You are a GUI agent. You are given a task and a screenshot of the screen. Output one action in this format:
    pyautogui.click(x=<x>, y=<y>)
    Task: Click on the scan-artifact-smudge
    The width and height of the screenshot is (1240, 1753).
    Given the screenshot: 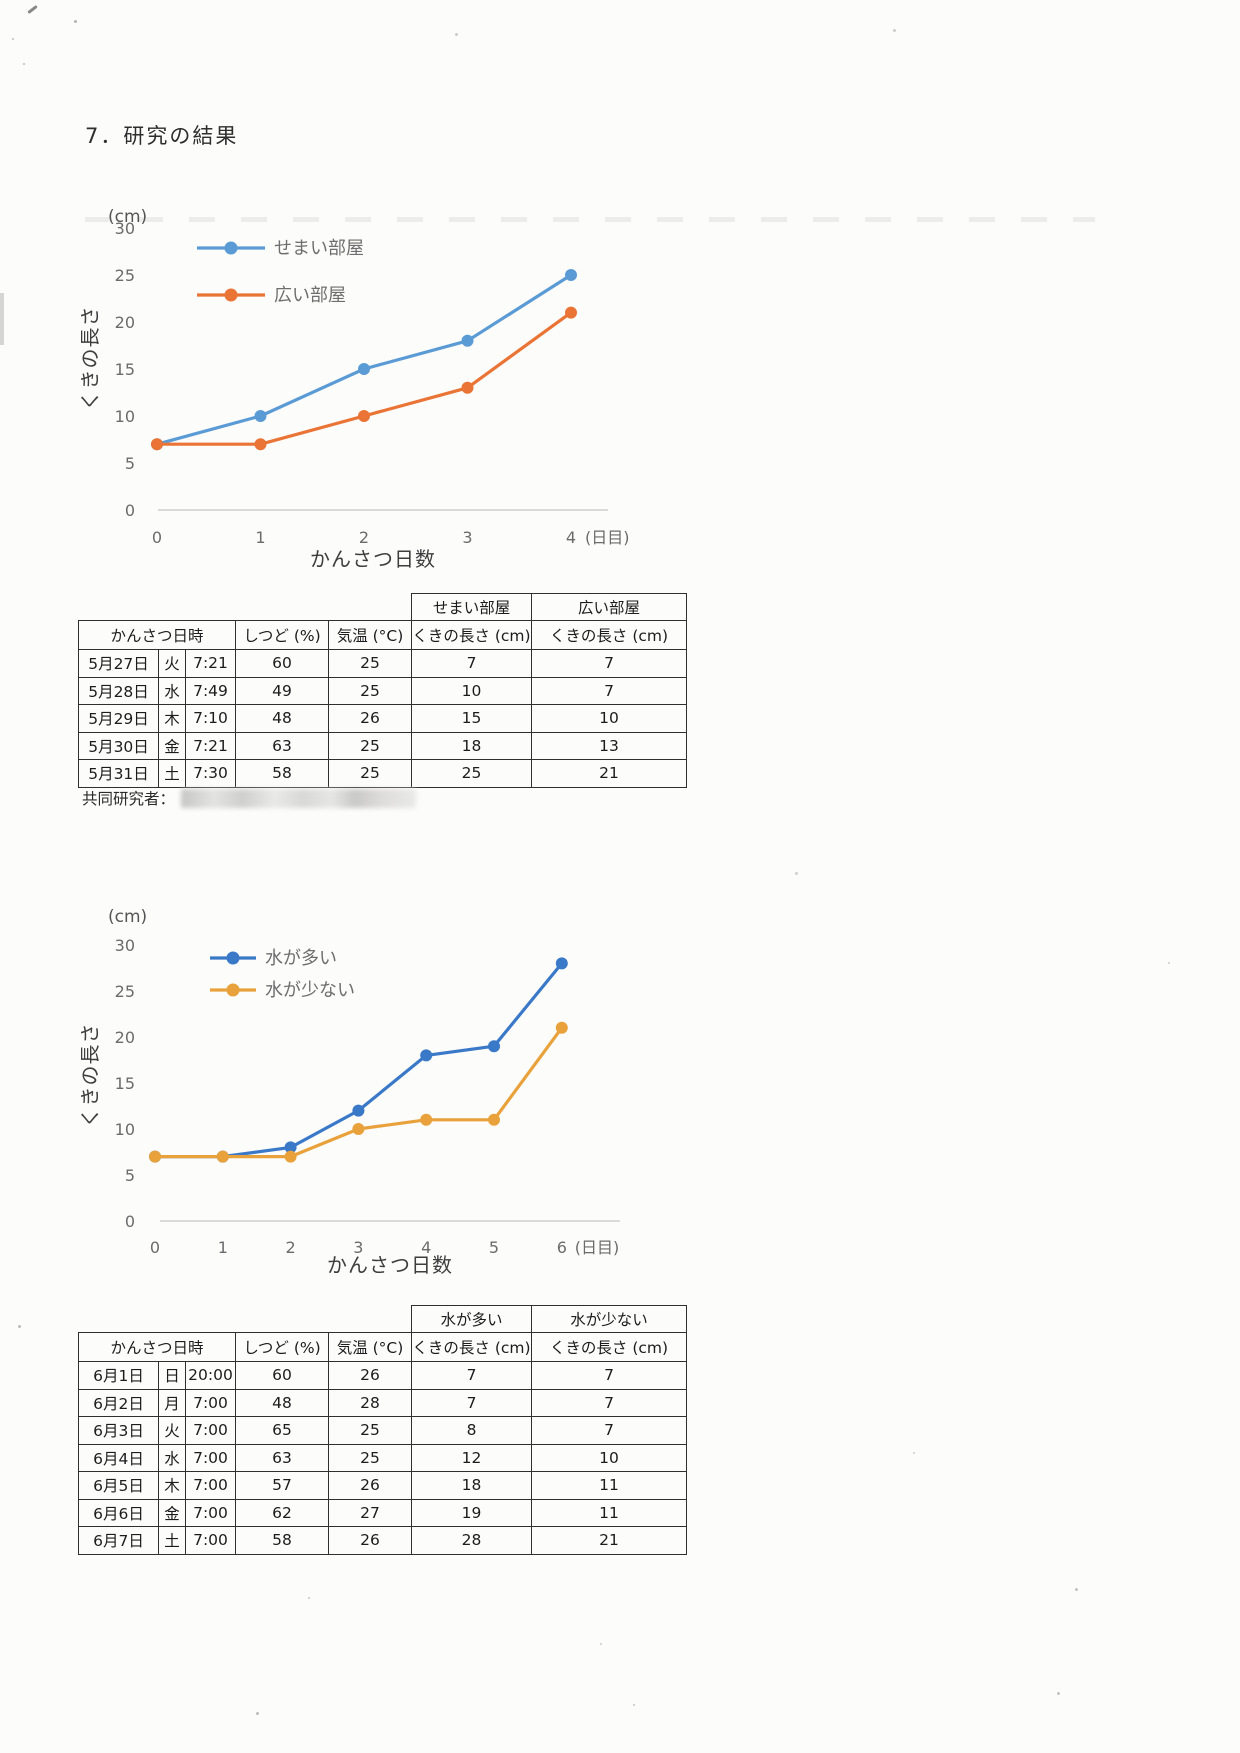 What is the action you would take?
    pyautogui.click(x=2, y=319)
    